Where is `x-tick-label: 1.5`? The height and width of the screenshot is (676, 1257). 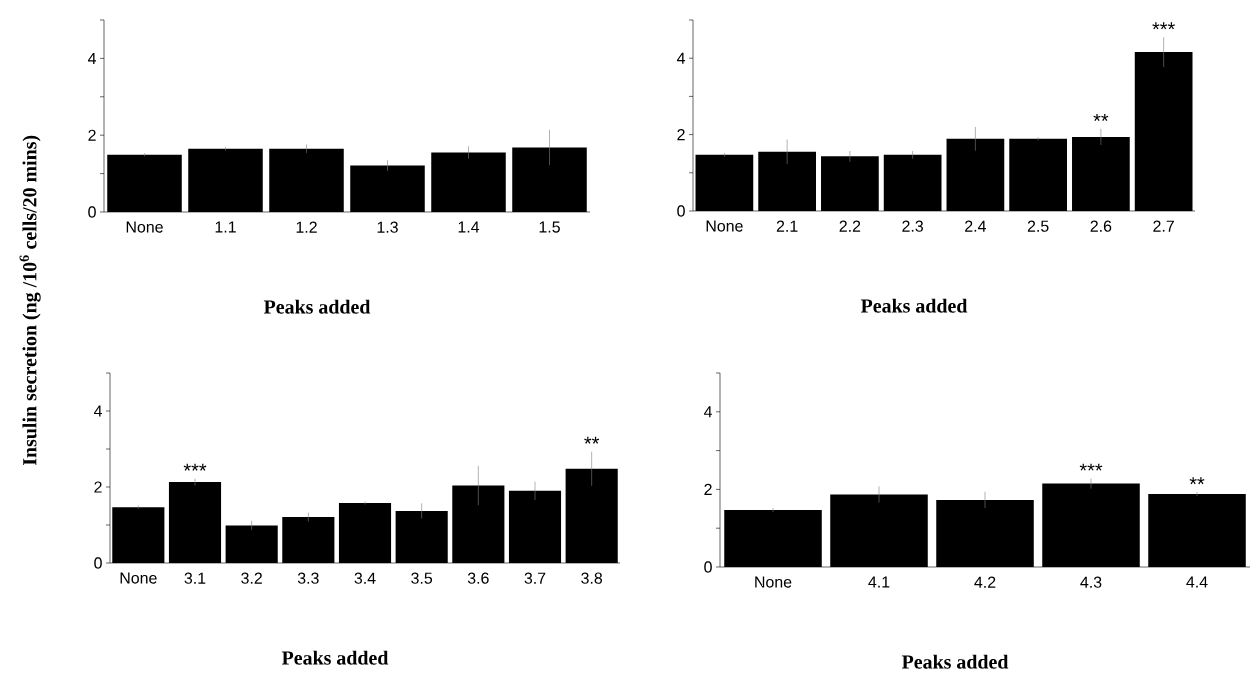
x-tick-label: 1.5 is located at coordinates (549, 227).